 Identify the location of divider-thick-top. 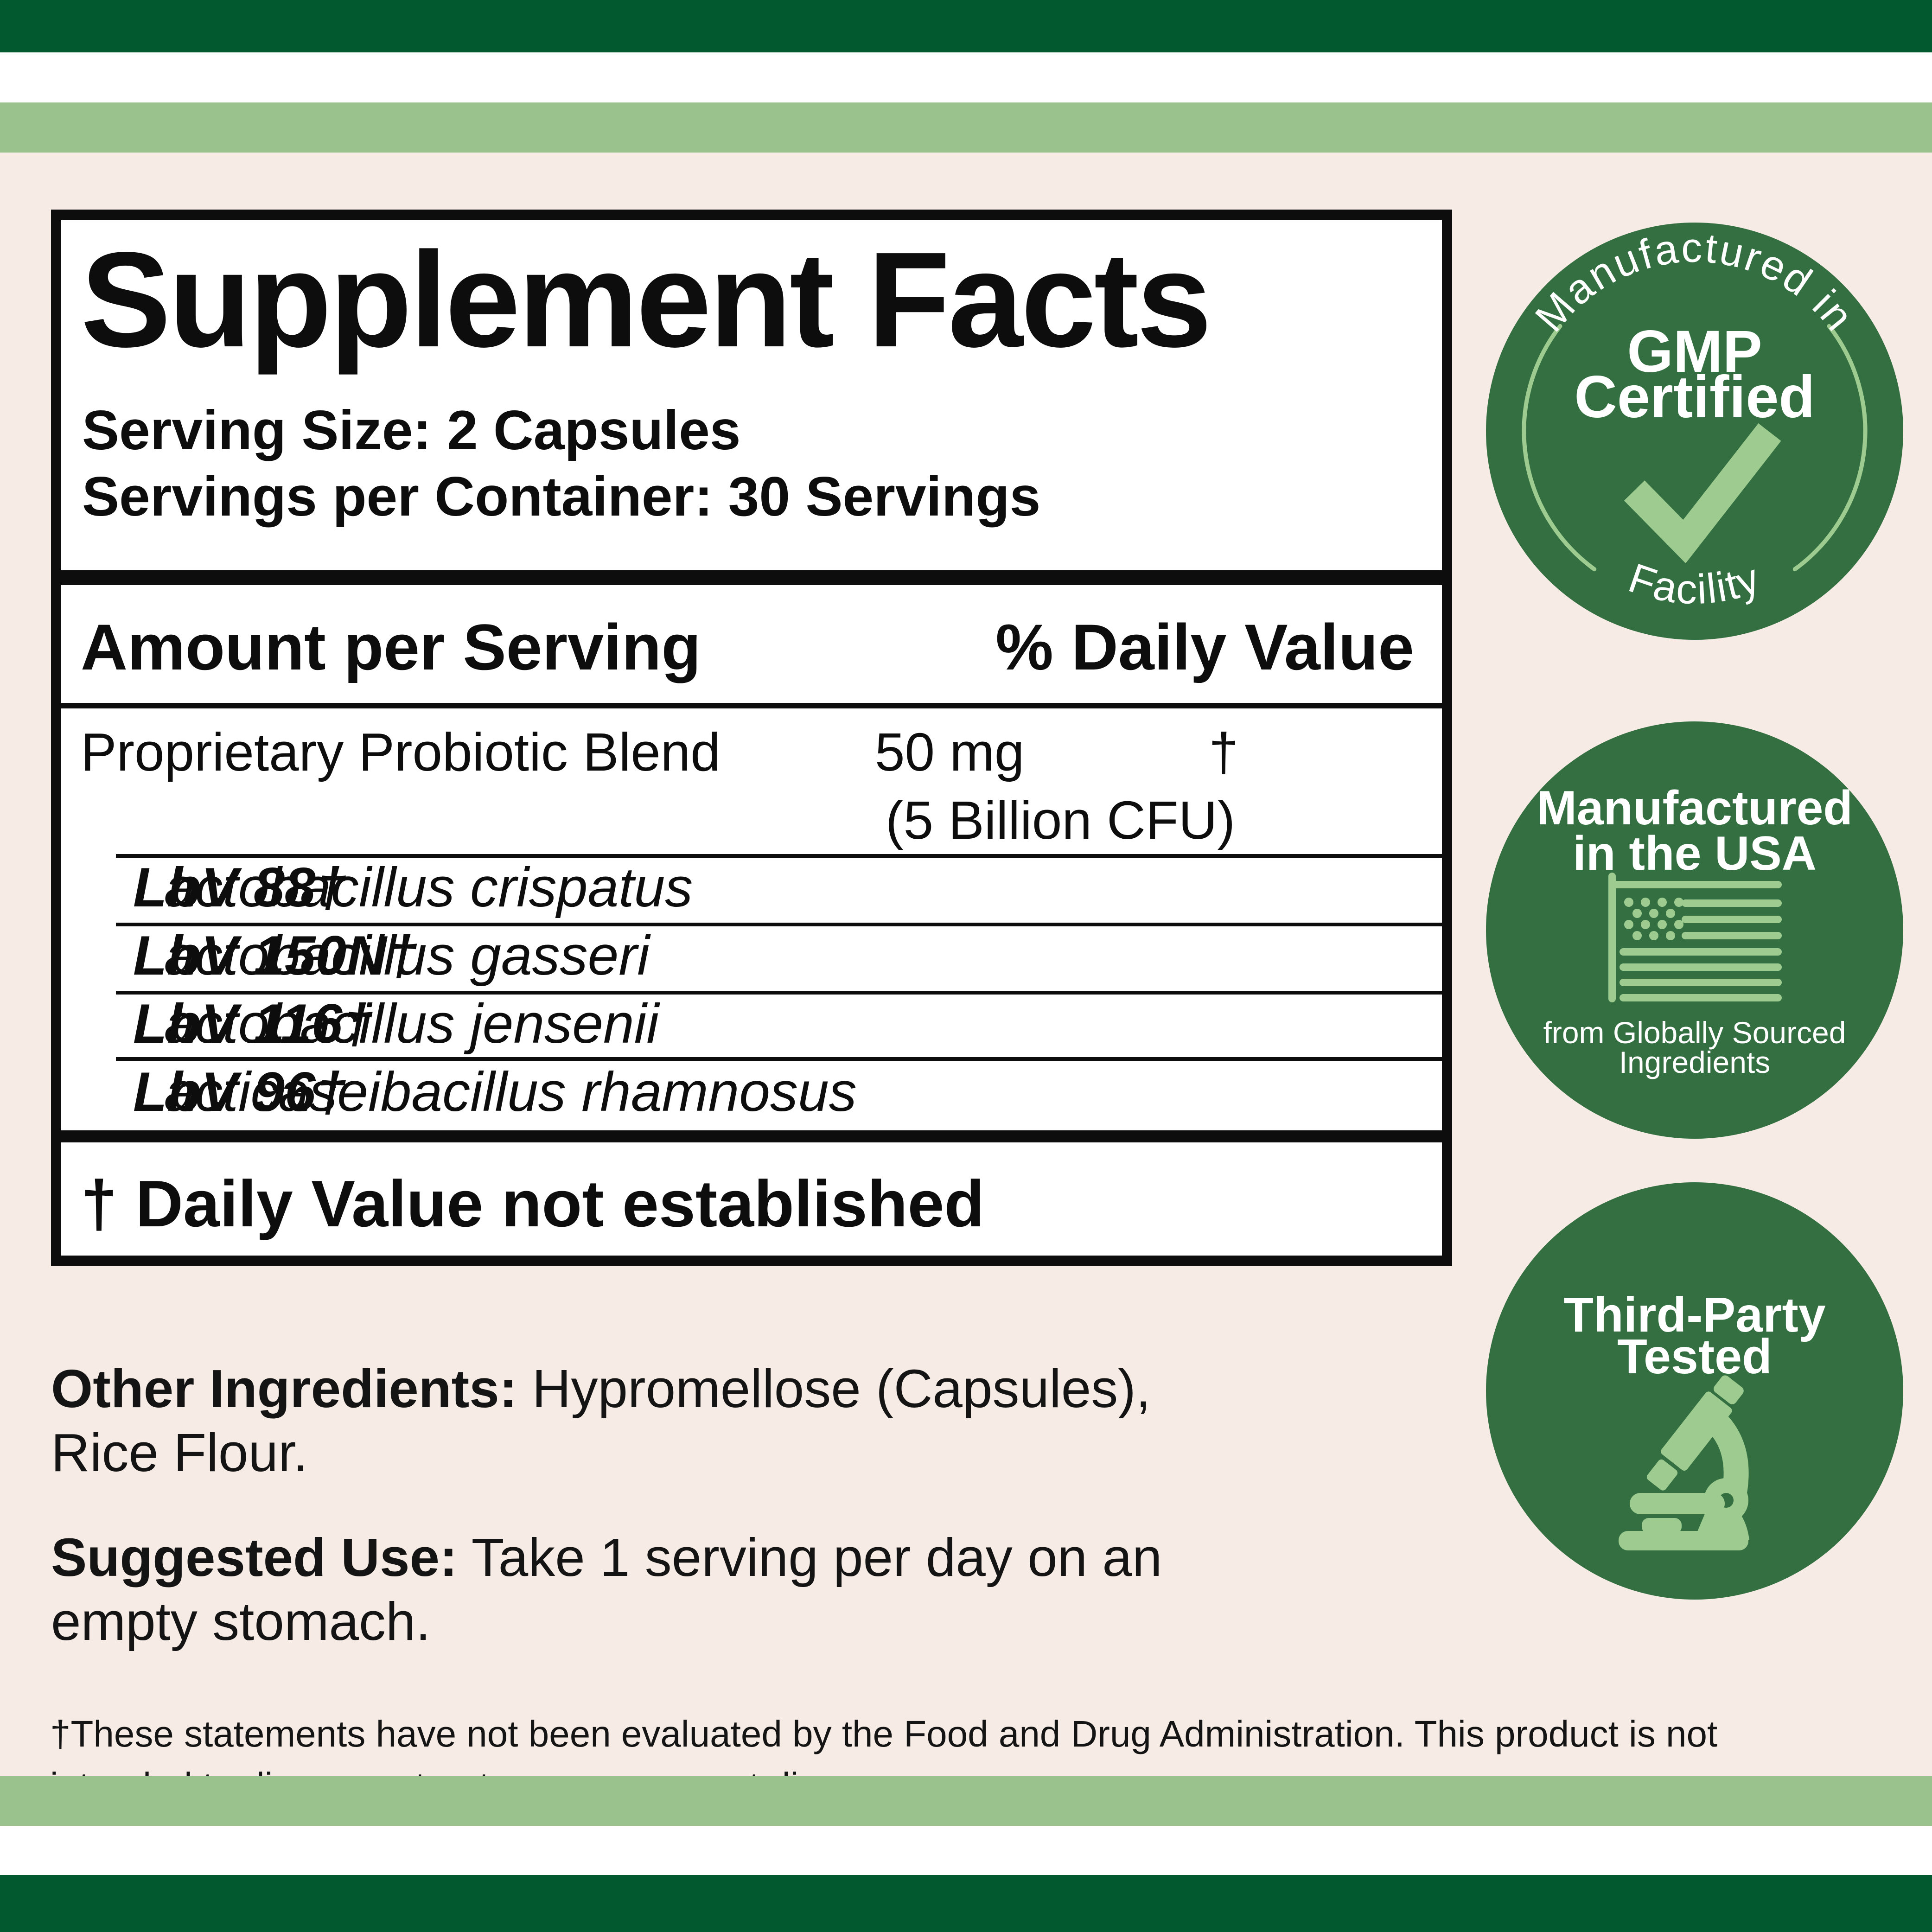
(752, 578).